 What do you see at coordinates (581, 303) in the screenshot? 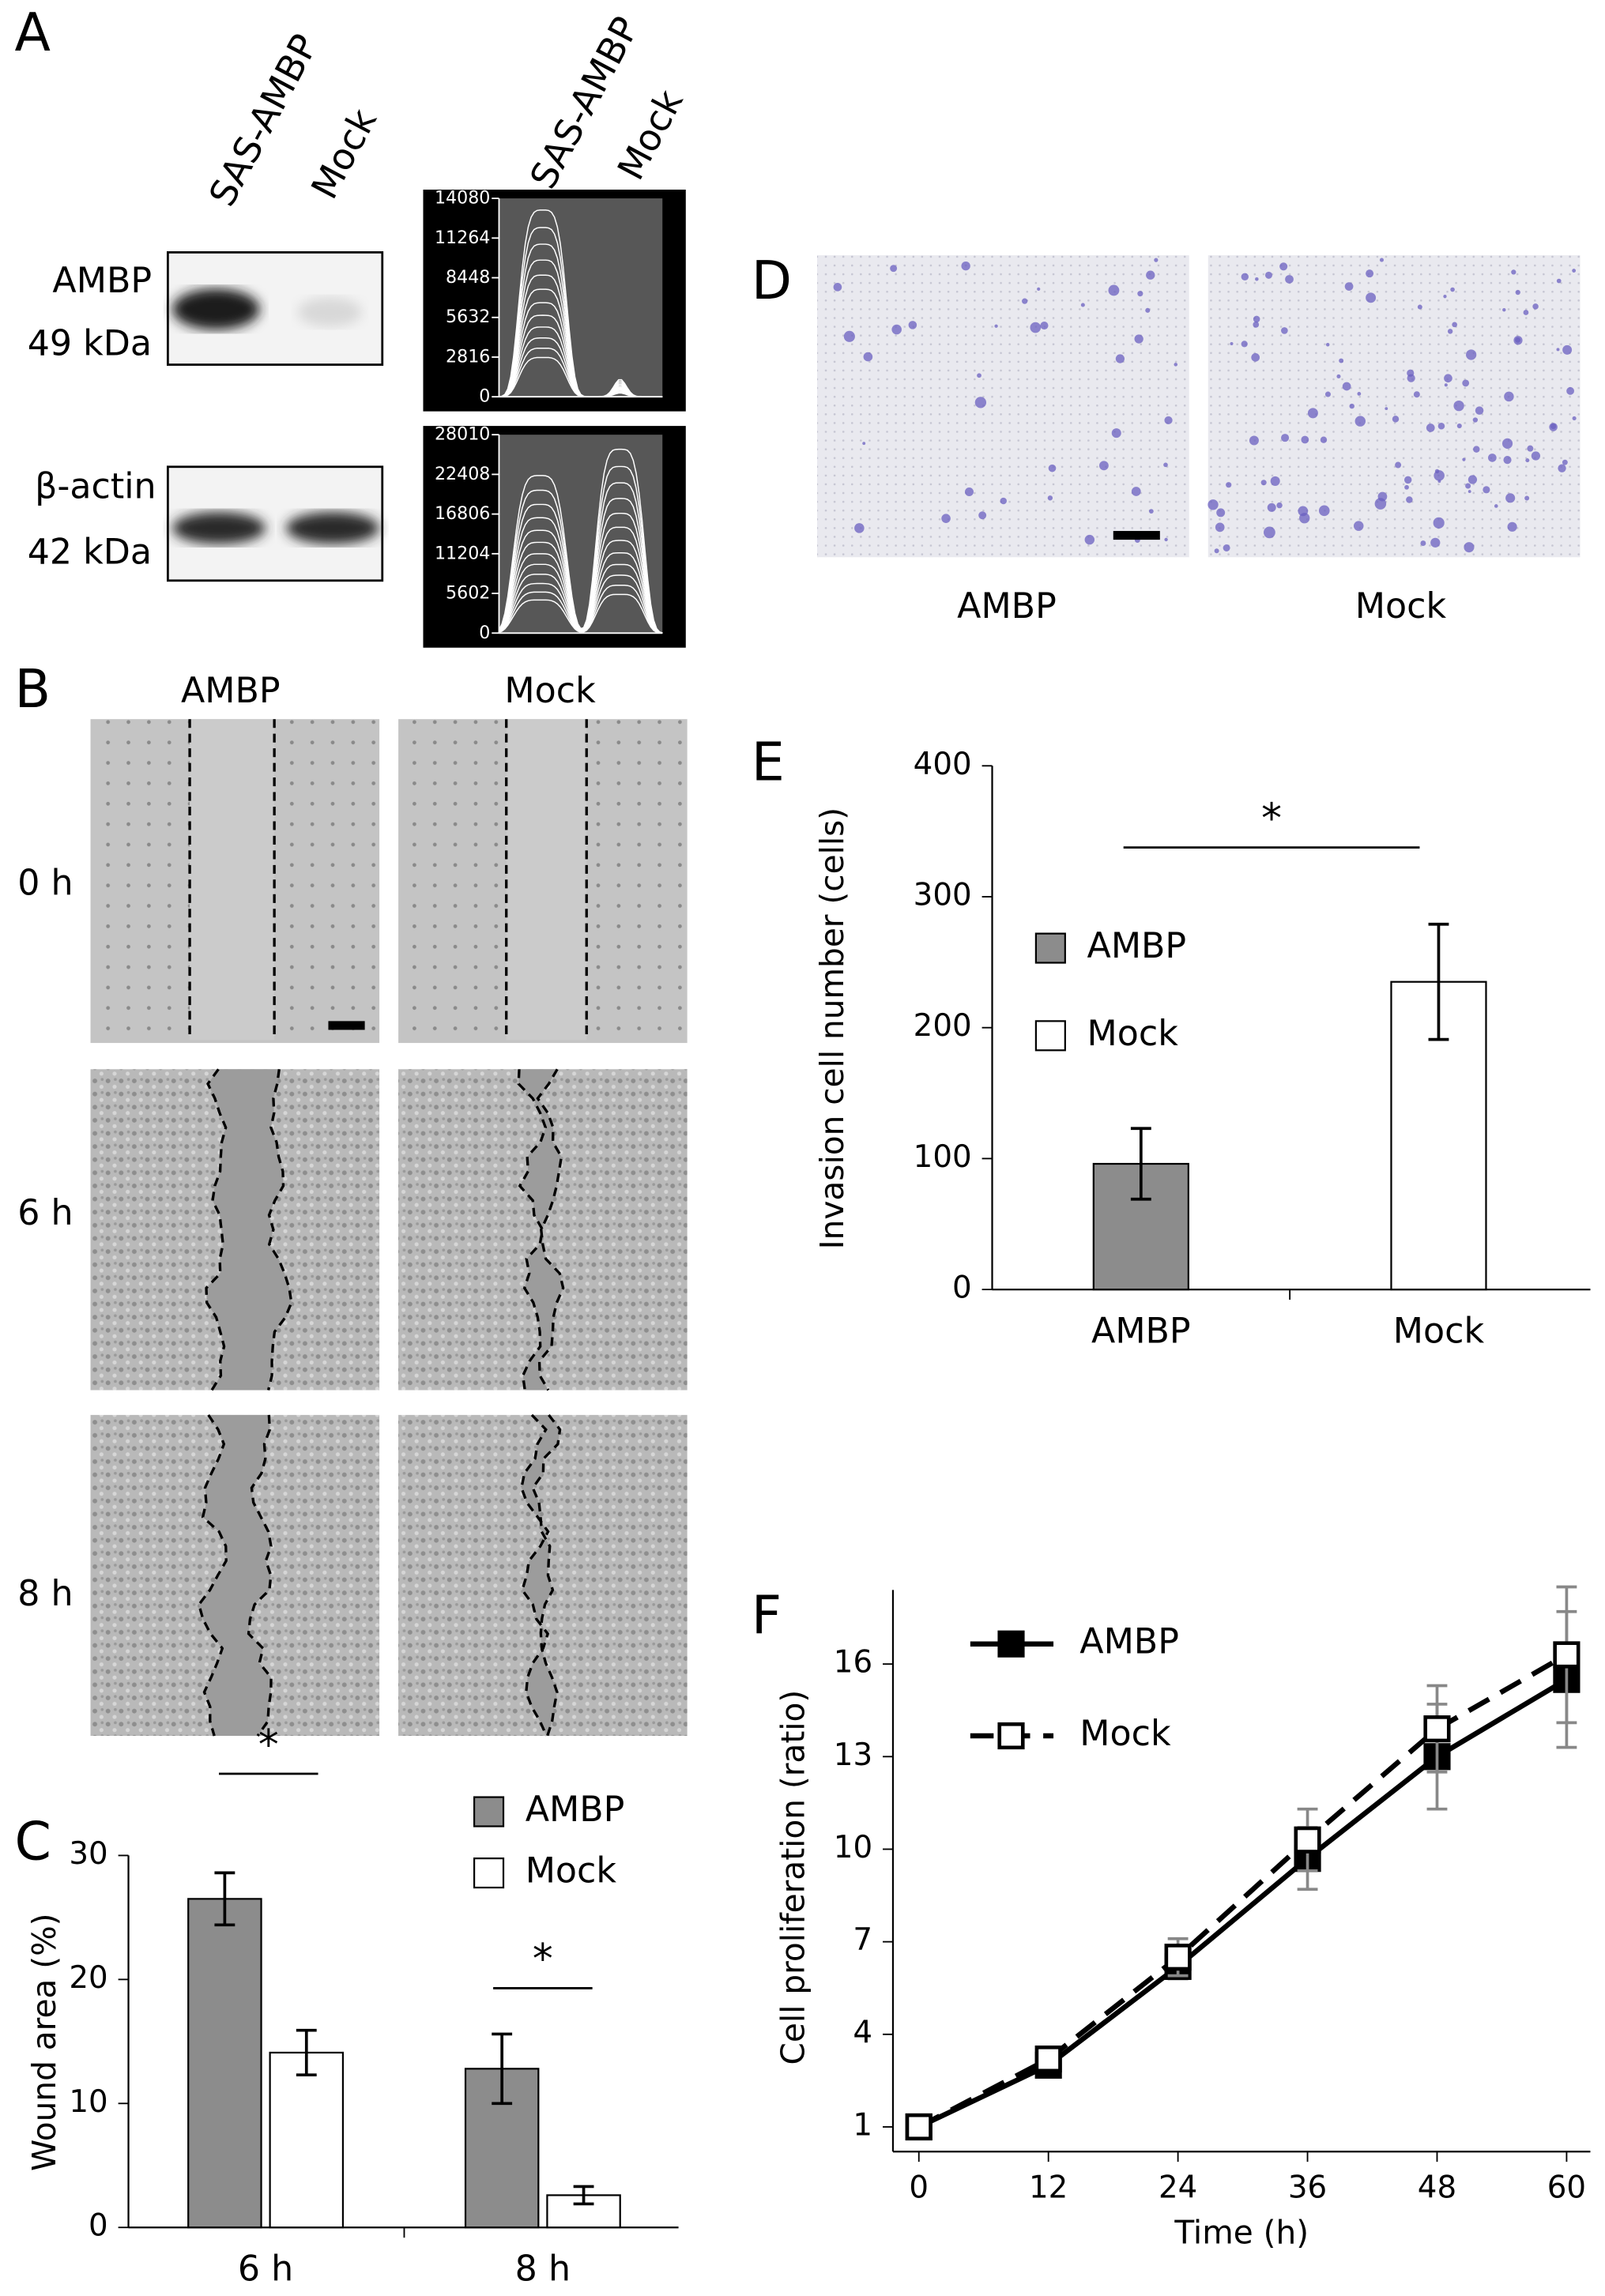
I see `profile-curve` at bounding box center [581, 303].